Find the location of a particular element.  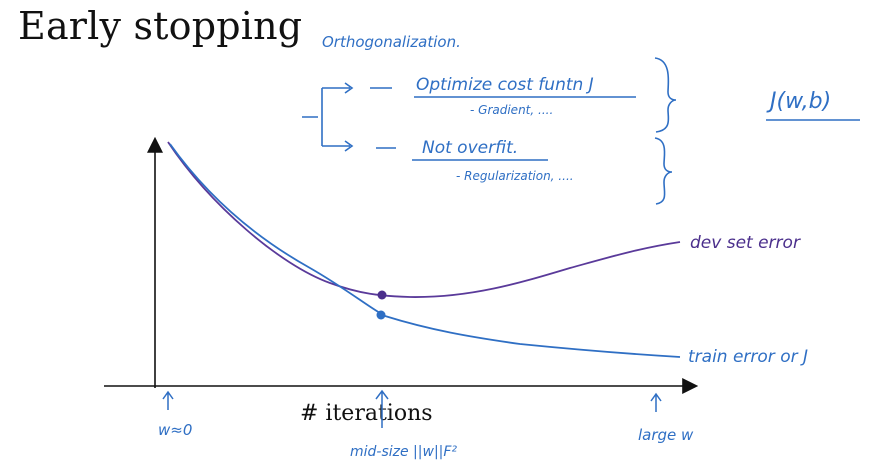

bracket-arrows is located at coordinates (328, 117).